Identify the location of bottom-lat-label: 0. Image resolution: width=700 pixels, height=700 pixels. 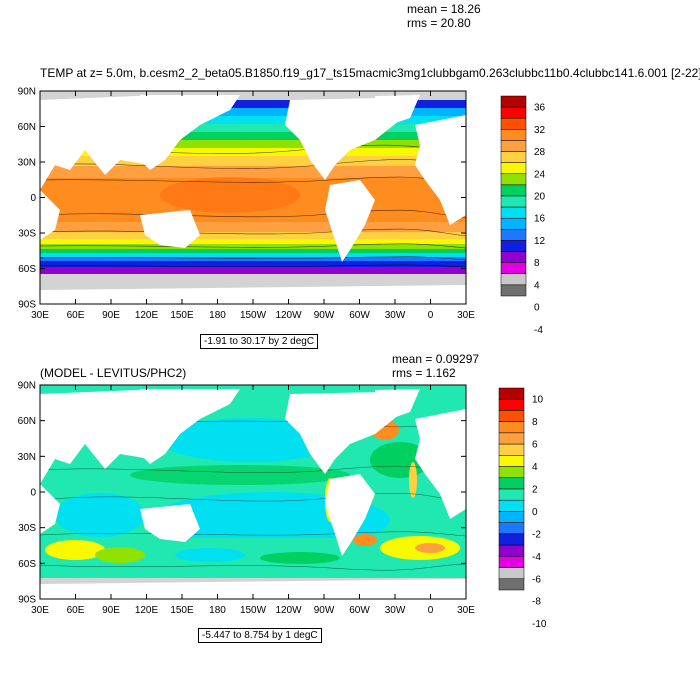
(33, 493).